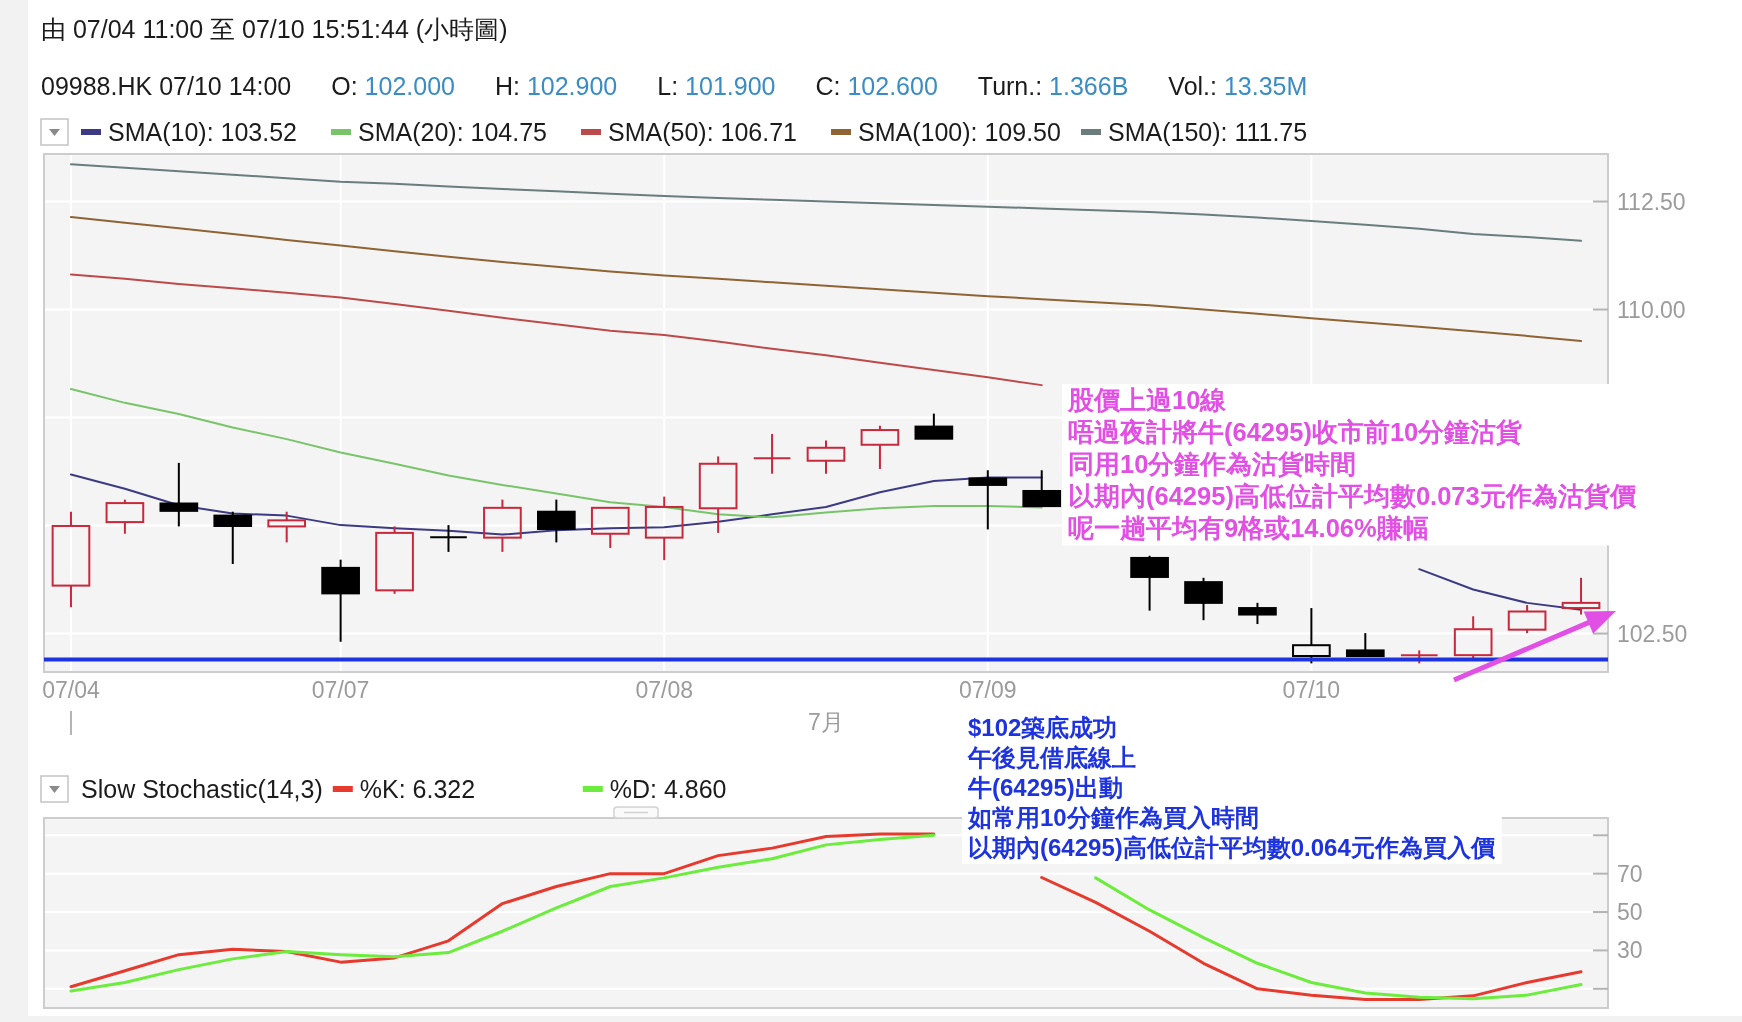  What do you see at coordinates (1212, 464) in the screenshot?
I see `note: 同用10分鐘作為沽貨時間` at bounding box center [1212, 464].